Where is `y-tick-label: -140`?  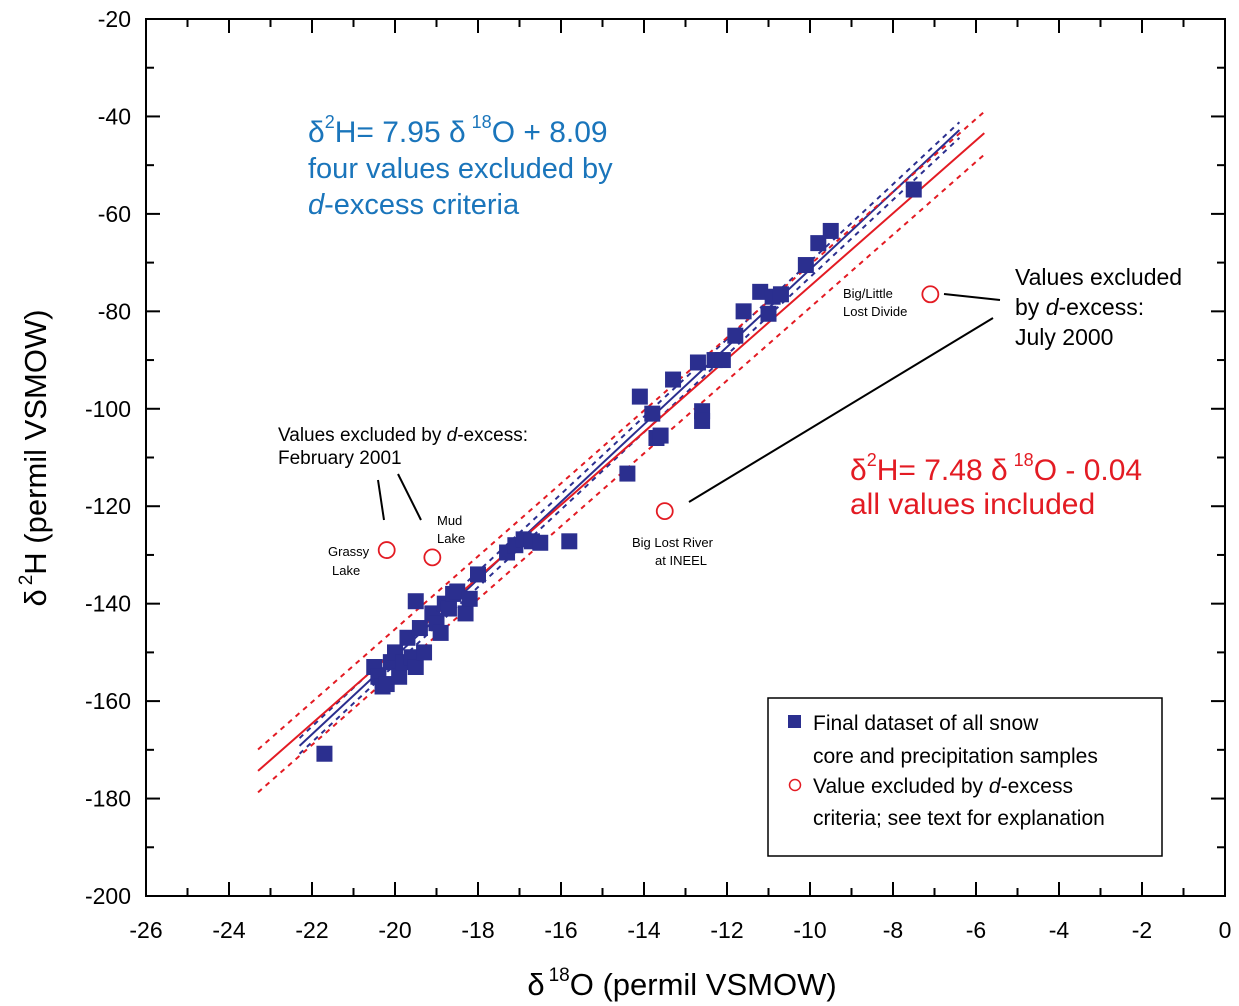 y-tick-label: -140 is located at coordinates (108, 604).